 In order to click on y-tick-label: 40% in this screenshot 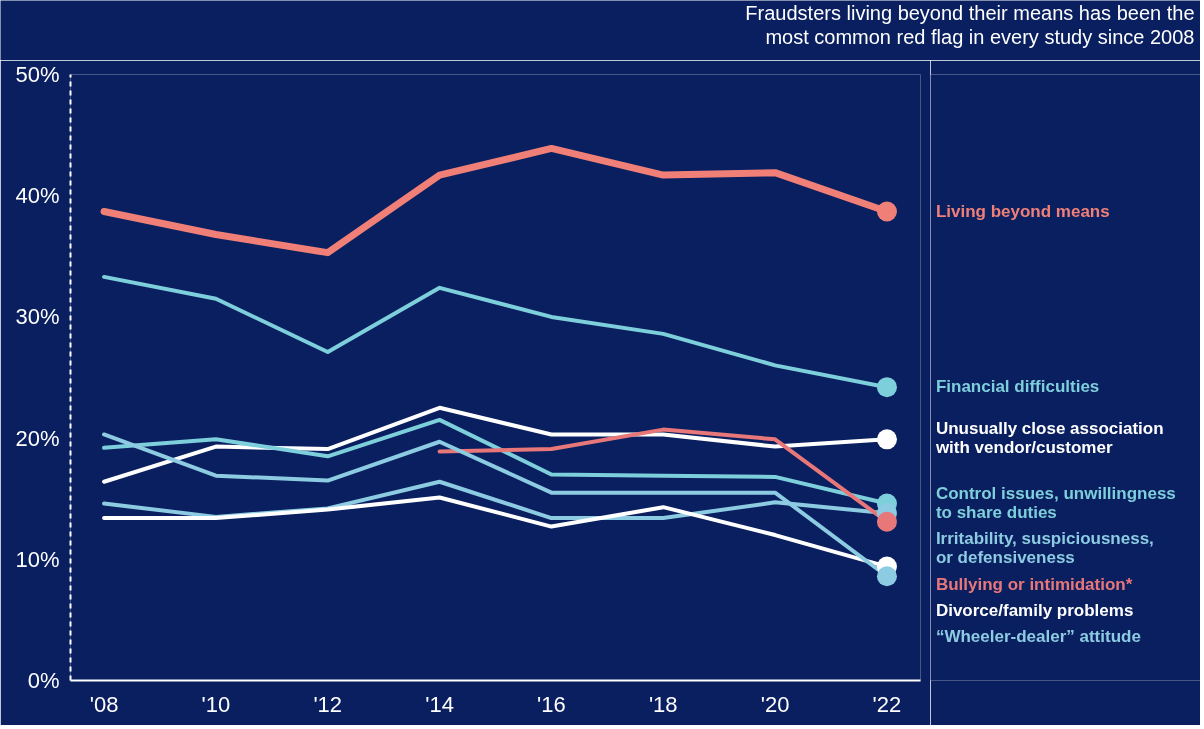, I will do `click(37, 196)`.